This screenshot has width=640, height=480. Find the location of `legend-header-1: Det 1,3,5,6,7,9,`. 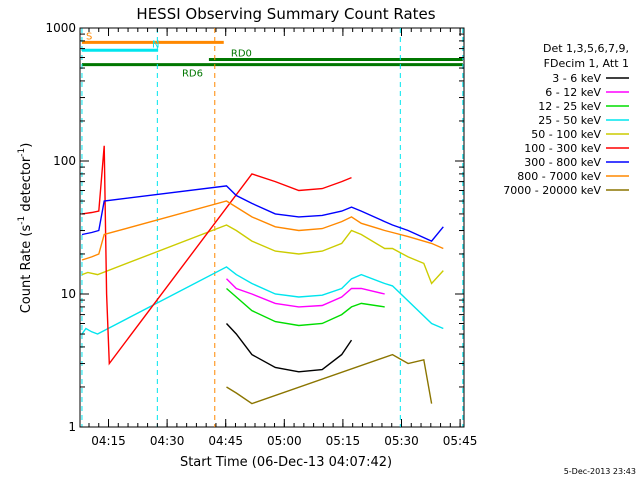

legend-header-1: Det 1,3,5,6,7,9, is located at coordinates (586, 48).